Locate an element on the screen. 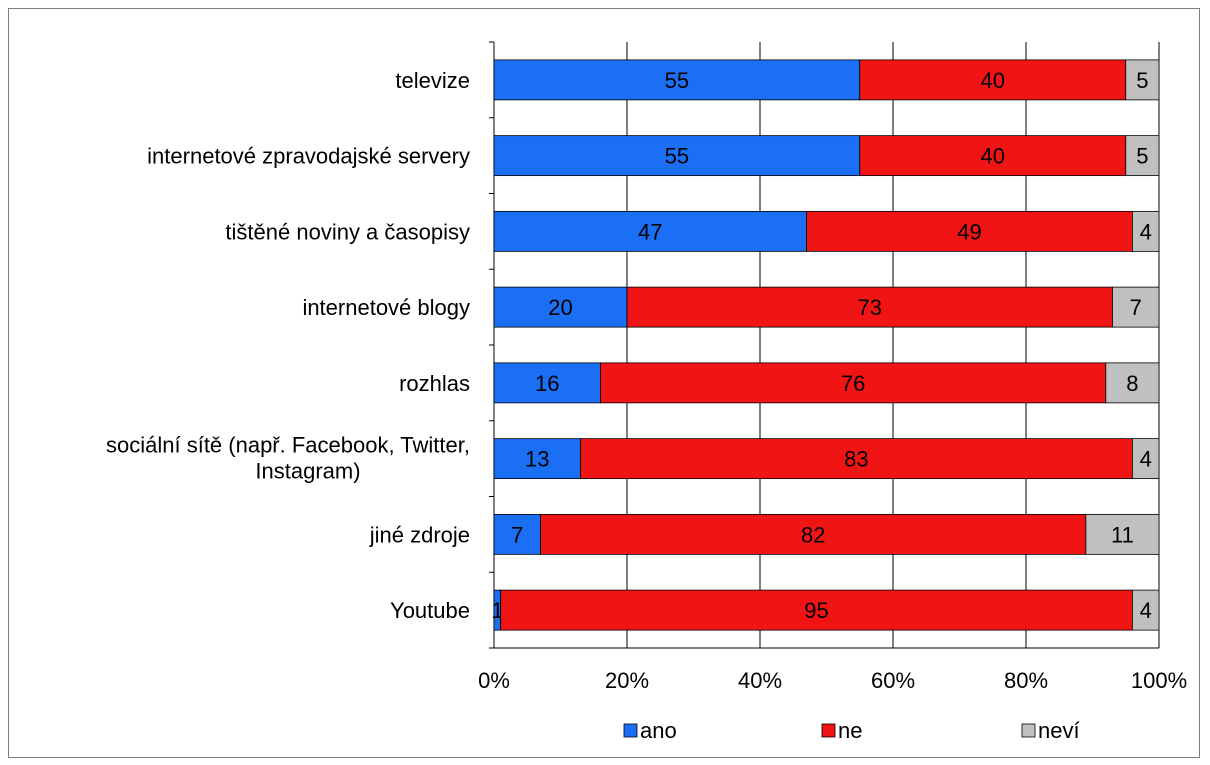 The height and width of the screenshot is (765, 1210). data-label: 13 is located at coordinates (537, 459).